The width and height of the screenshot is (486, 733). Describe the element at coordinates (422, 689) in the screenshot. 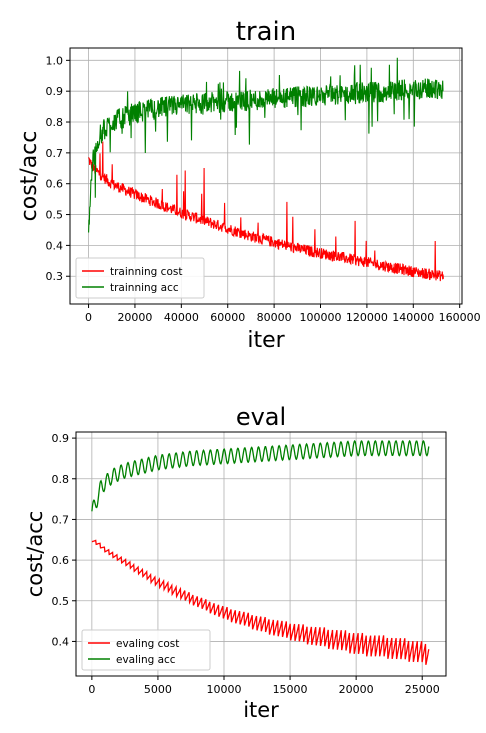

I see `eval-xtick-label-5: 25000` at that location.